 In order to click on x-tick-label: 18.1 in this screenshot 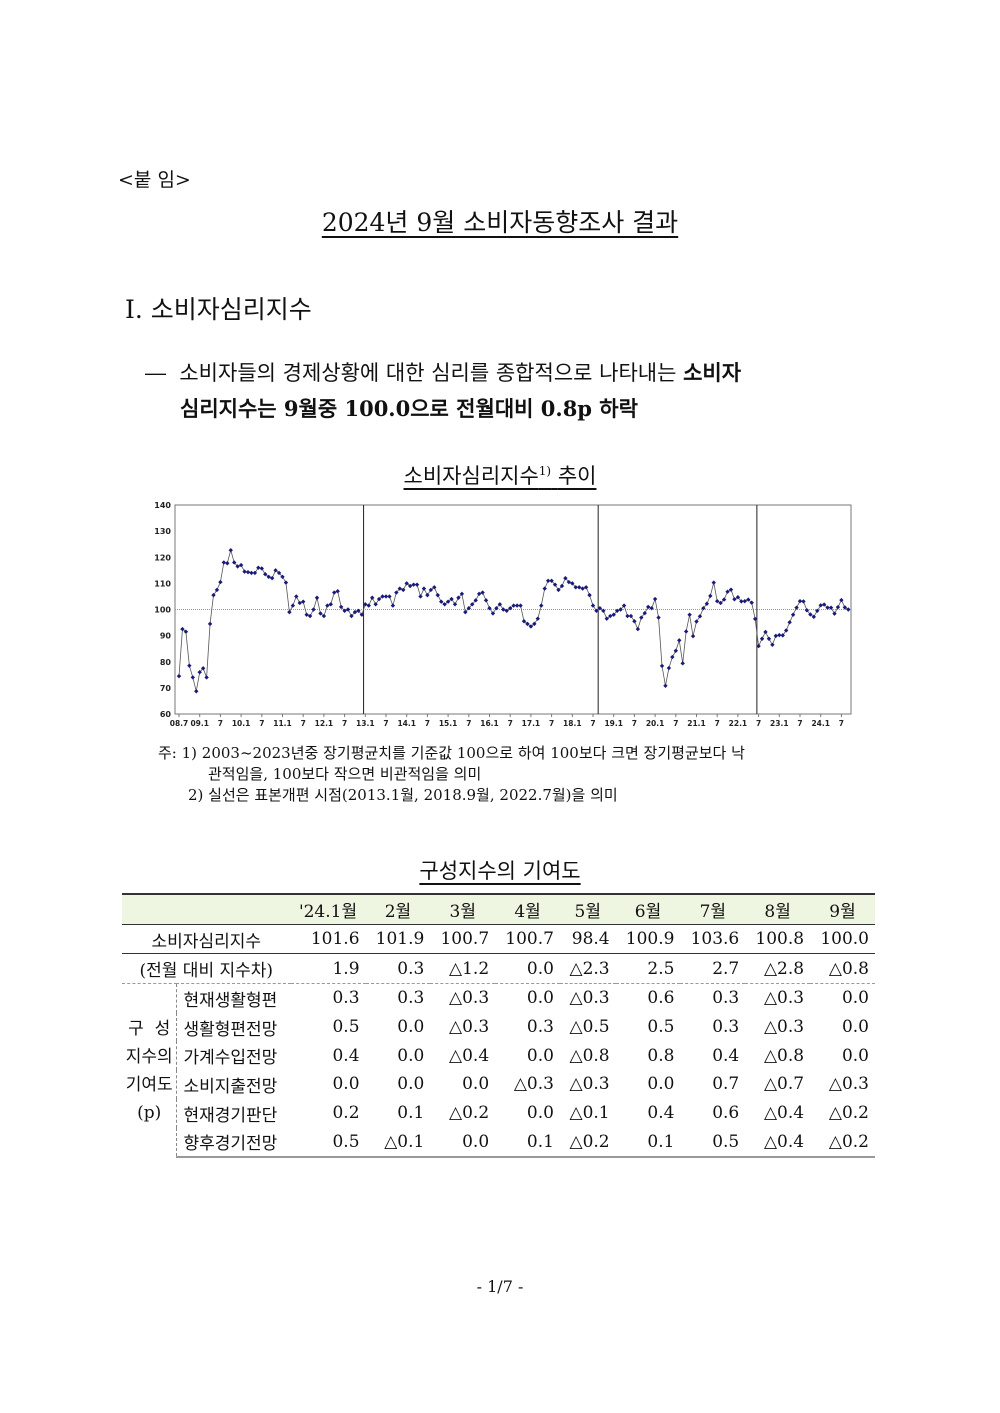, I will do `click(572, 723)`.